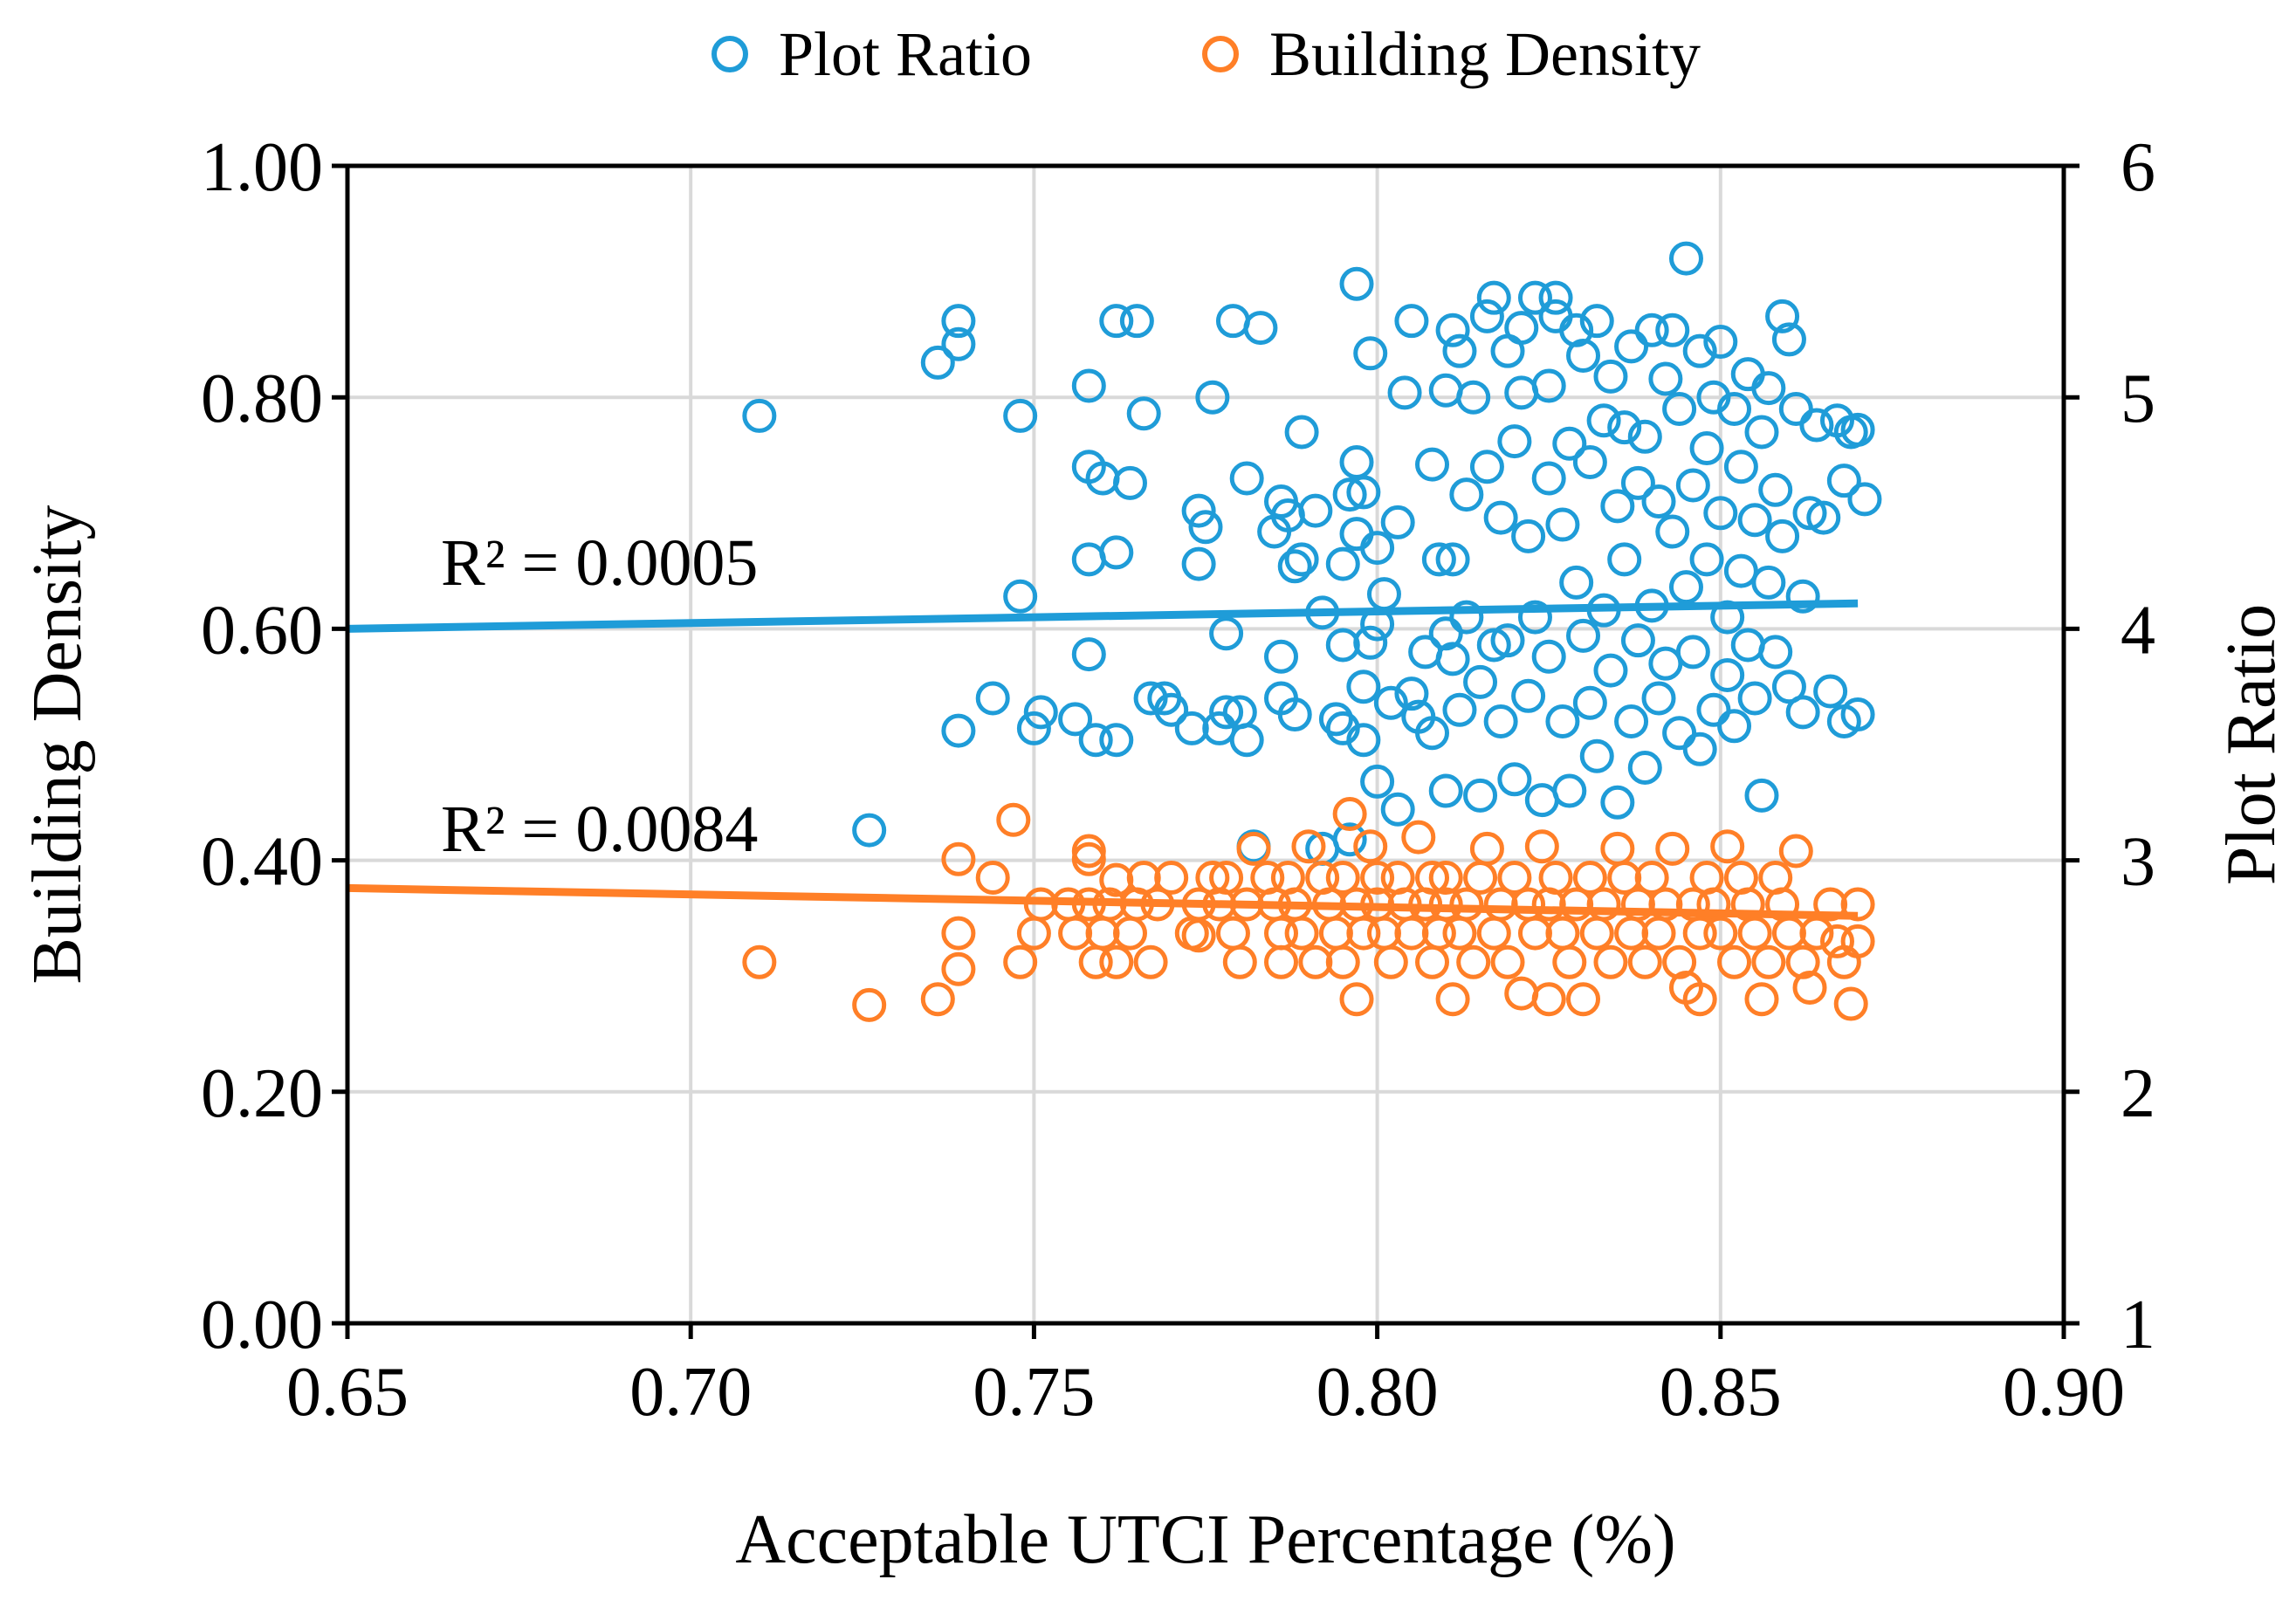 The width and height of the screenshot is (2296, 1600). I want to click on y-axis-right-title: Plot Ratio, so click(2251, 744).